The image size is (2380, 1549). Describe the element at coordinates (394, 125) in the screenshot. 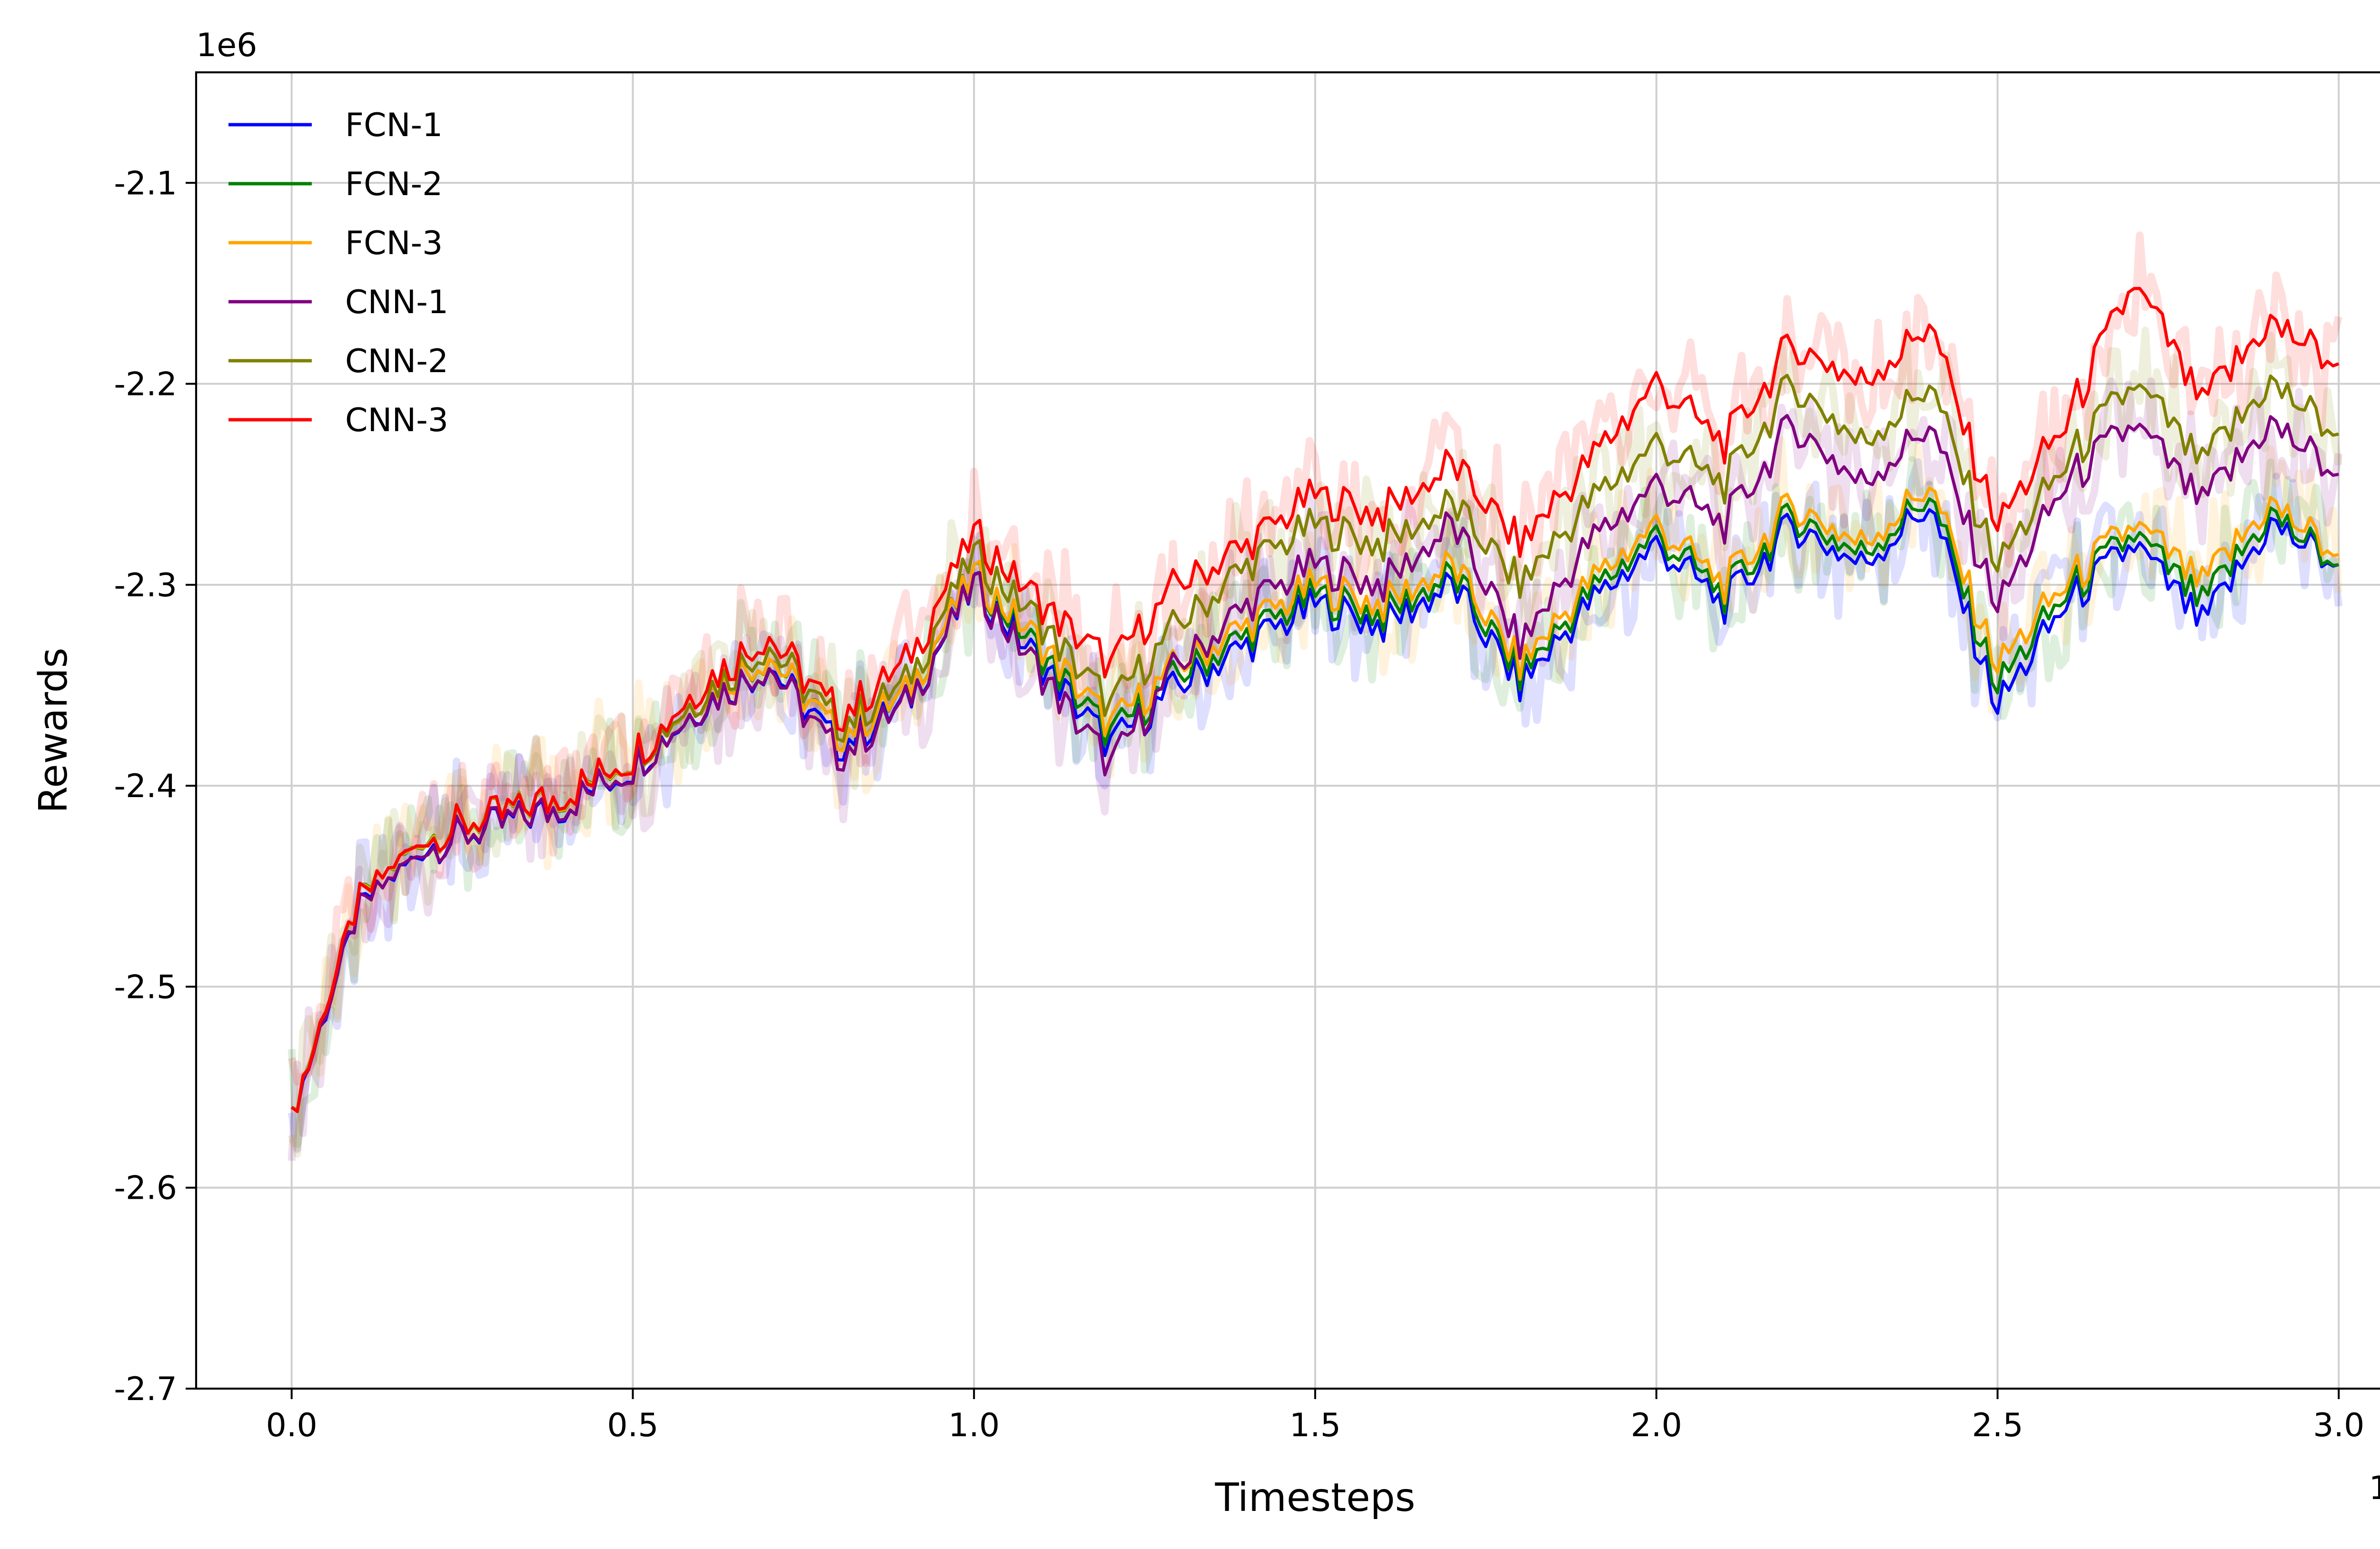

I see `legend-label: FCN-1` at that location.